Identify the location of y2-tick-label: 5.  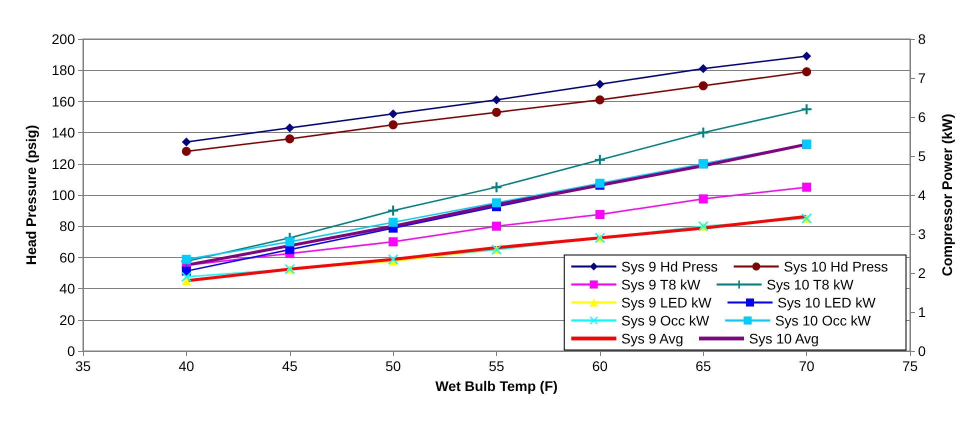
(922, 156).